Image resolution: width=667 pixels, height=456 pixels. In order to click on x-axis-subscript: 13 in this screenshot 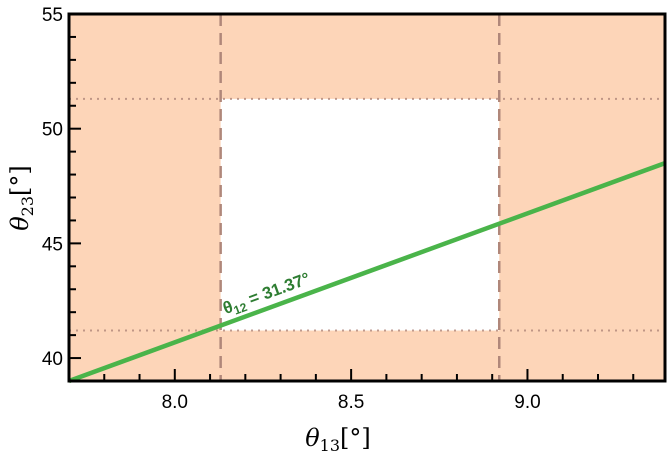, I will do `click(330, 445)`.